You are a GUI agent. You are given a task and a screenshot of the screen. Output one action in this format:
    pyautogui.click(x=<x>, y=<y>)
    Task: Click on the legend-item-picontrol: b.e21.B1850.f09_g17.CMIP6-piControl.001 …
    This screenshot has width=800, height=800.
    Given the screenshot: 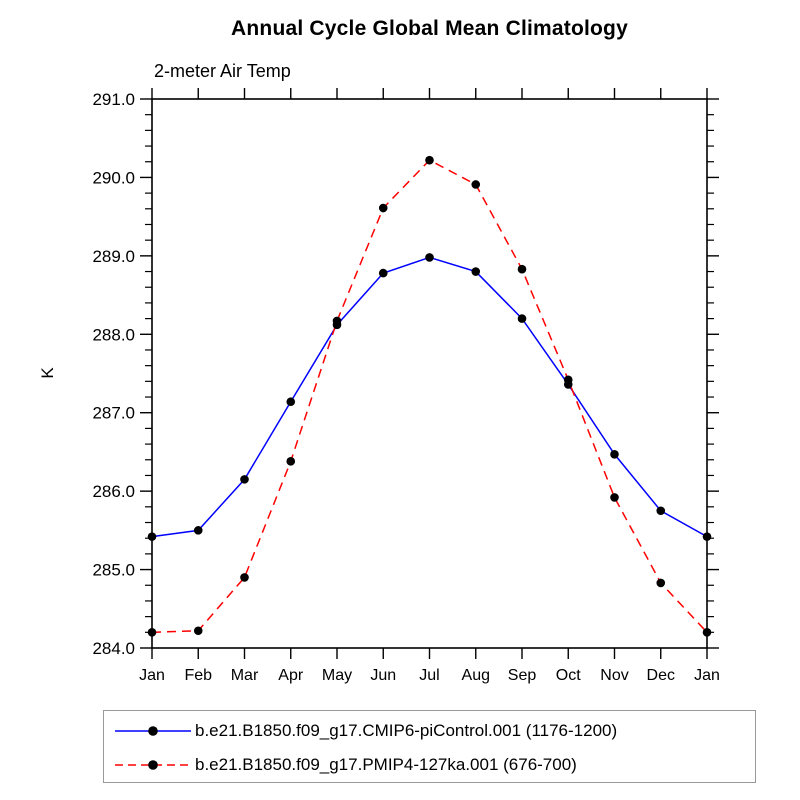 What is the action you would take?
    pyautogui.click(x=364, y=731)
    